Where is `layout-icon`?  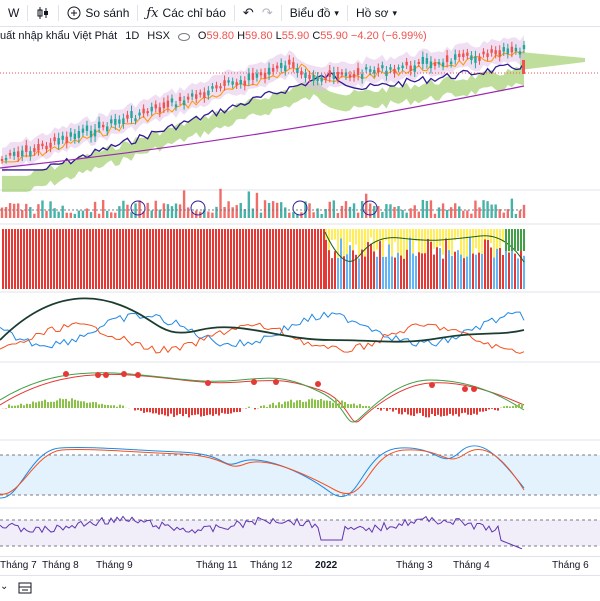 layout-icon is located at coordinates (25, 588).